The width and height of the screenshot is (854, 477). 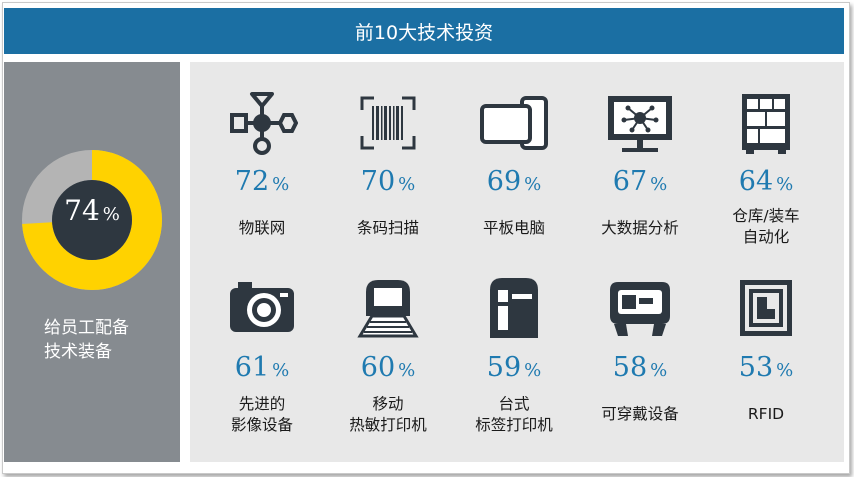 What do you see at coordinates (630, 367) in the screenshot?
I see `investment-value: 58` at bounding box center [630, 367].